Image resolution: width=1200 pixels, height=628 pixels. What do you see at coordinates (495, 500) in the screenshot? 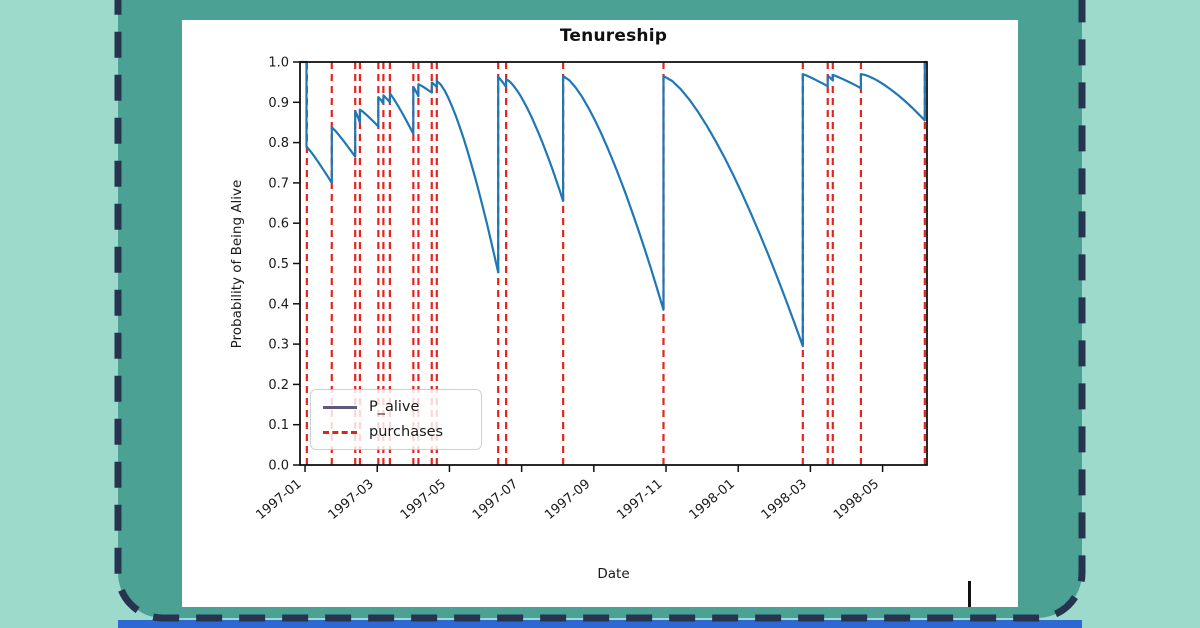
I see `svg-text: 1997-07` at bounding box center [495, 500].